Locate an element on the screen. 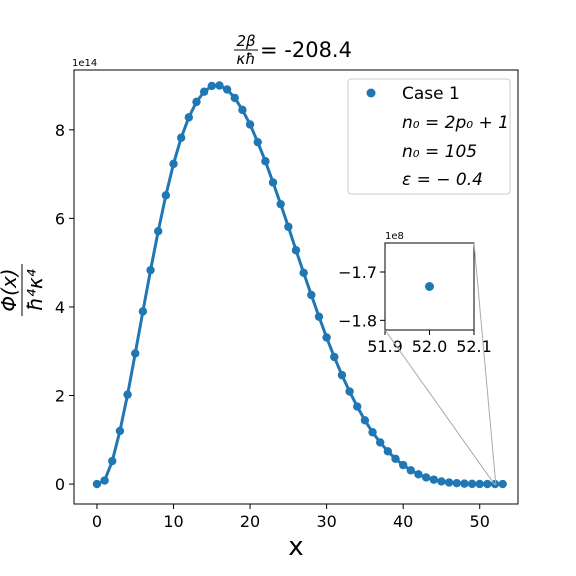 The image size is (576, 576). x-tick-label: 0 is located at coordinates (97, 521).